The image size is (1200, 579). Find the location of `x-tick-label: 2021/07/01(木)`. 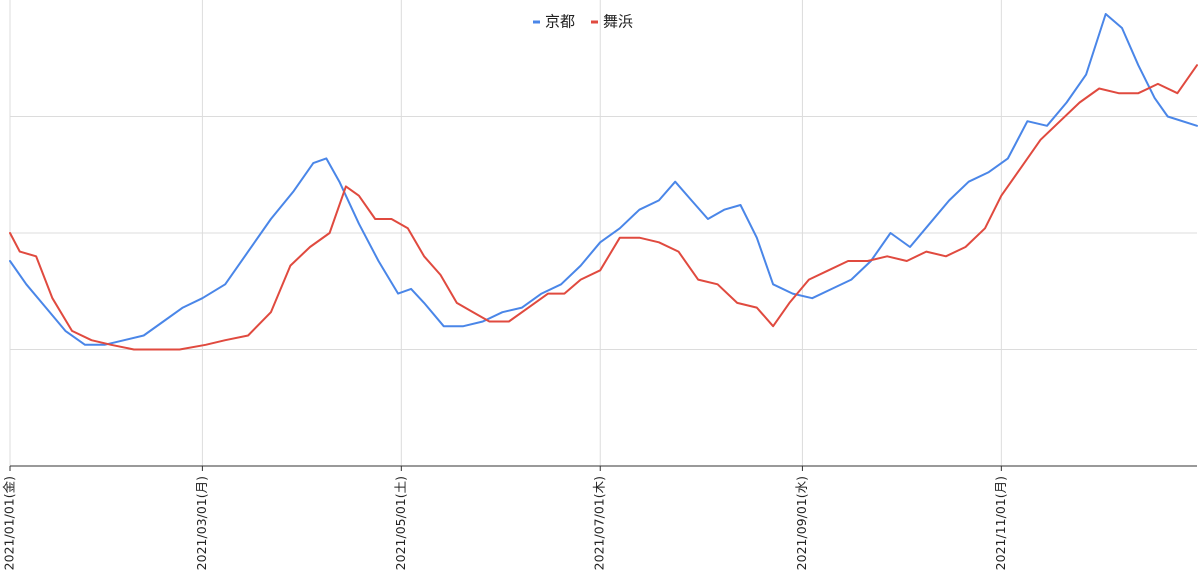

x-tick-label: 2021/07/01(木) is located at coordinates (599, 523).